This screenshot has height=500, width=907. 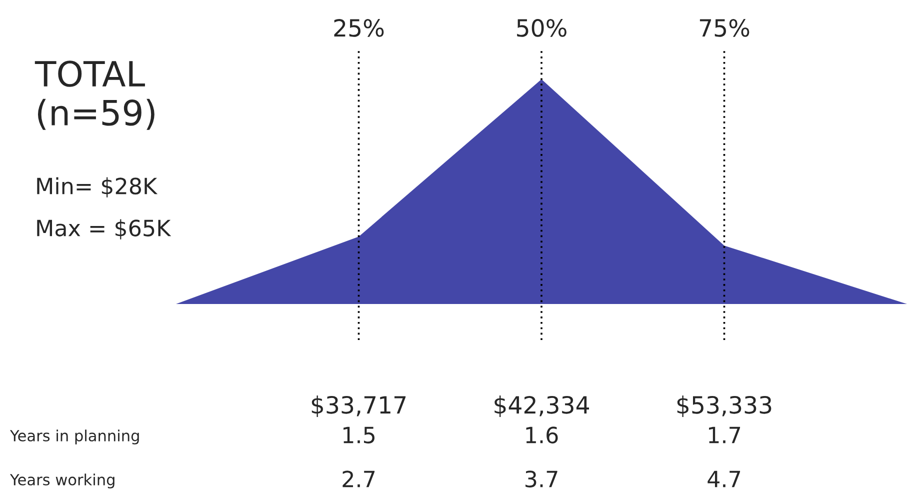 What do you see at coordinates (97, 187) in the screenshot?
I see `annotation: Min= $28K` at bounding box center [97, 187].